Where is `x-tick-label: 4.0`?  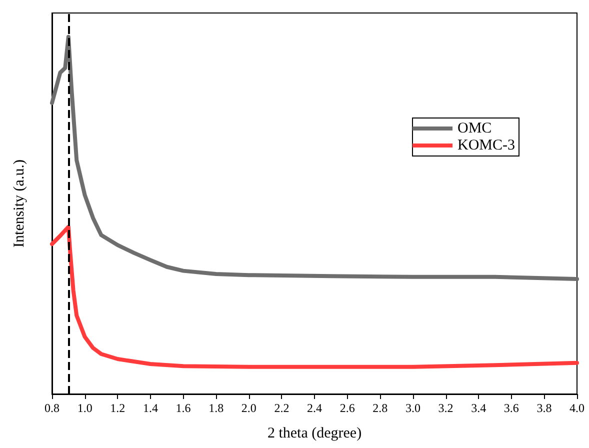
x-tick-label: 4.0 is located at coordinates (577, 408).